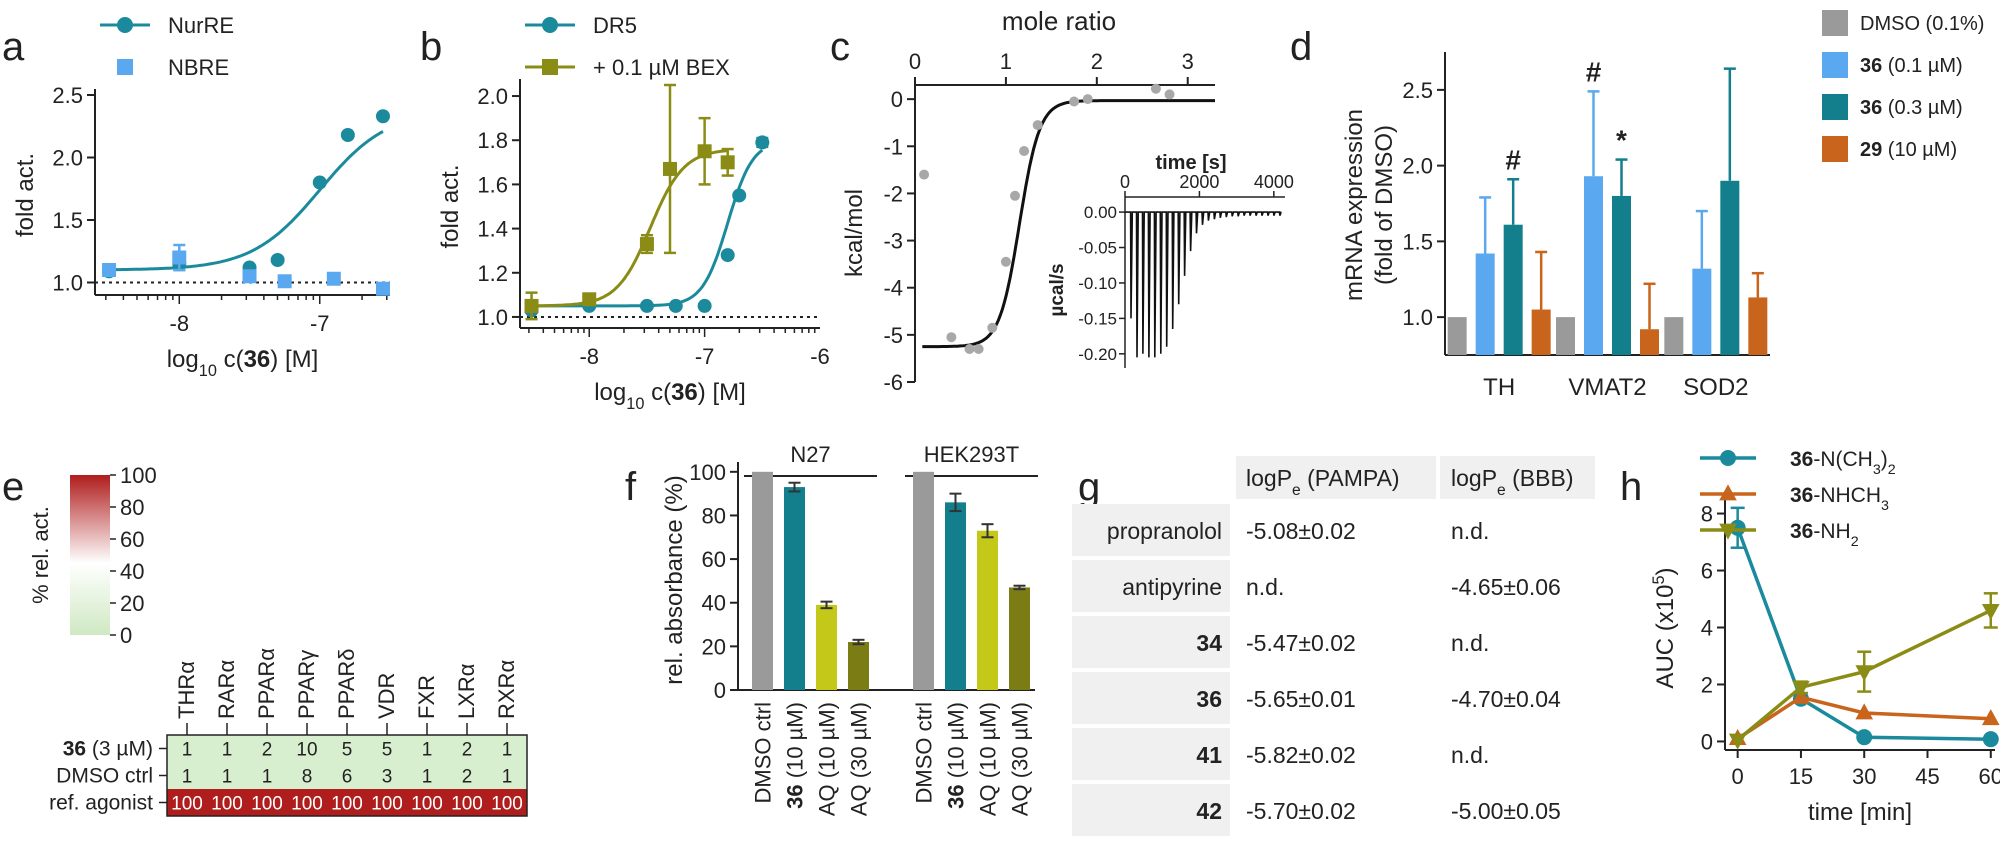 Image resolution: width=2000 pixels, height=861 pixels. What do you see at coordinates (180, 323) in the screenshot?
I see `x-tick-label: -8` at bounding box center [180, 323].